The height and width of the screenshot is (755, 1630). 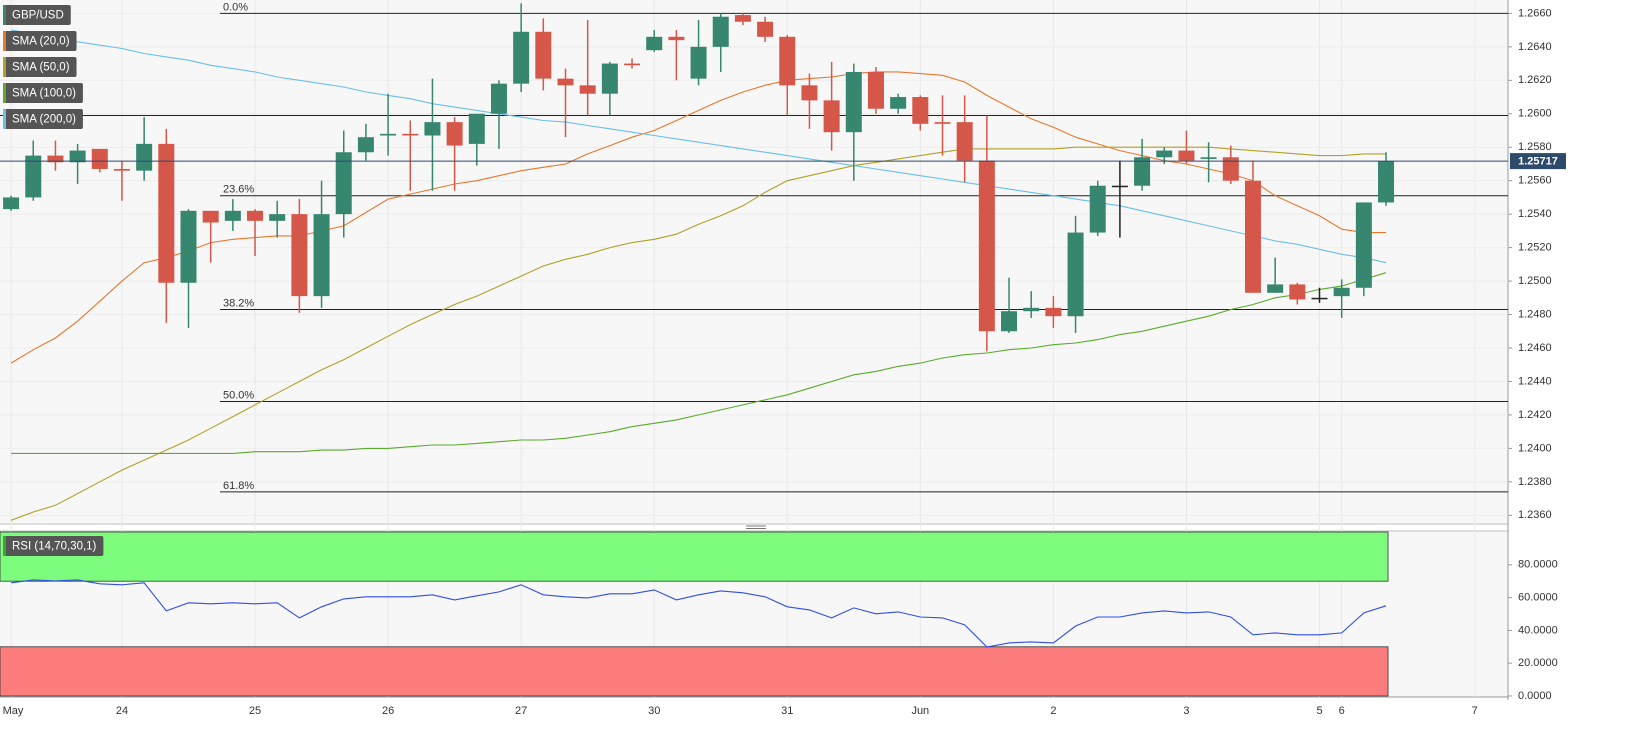 I want to click on x-tick-label: 26, so click(x=388, y=711).